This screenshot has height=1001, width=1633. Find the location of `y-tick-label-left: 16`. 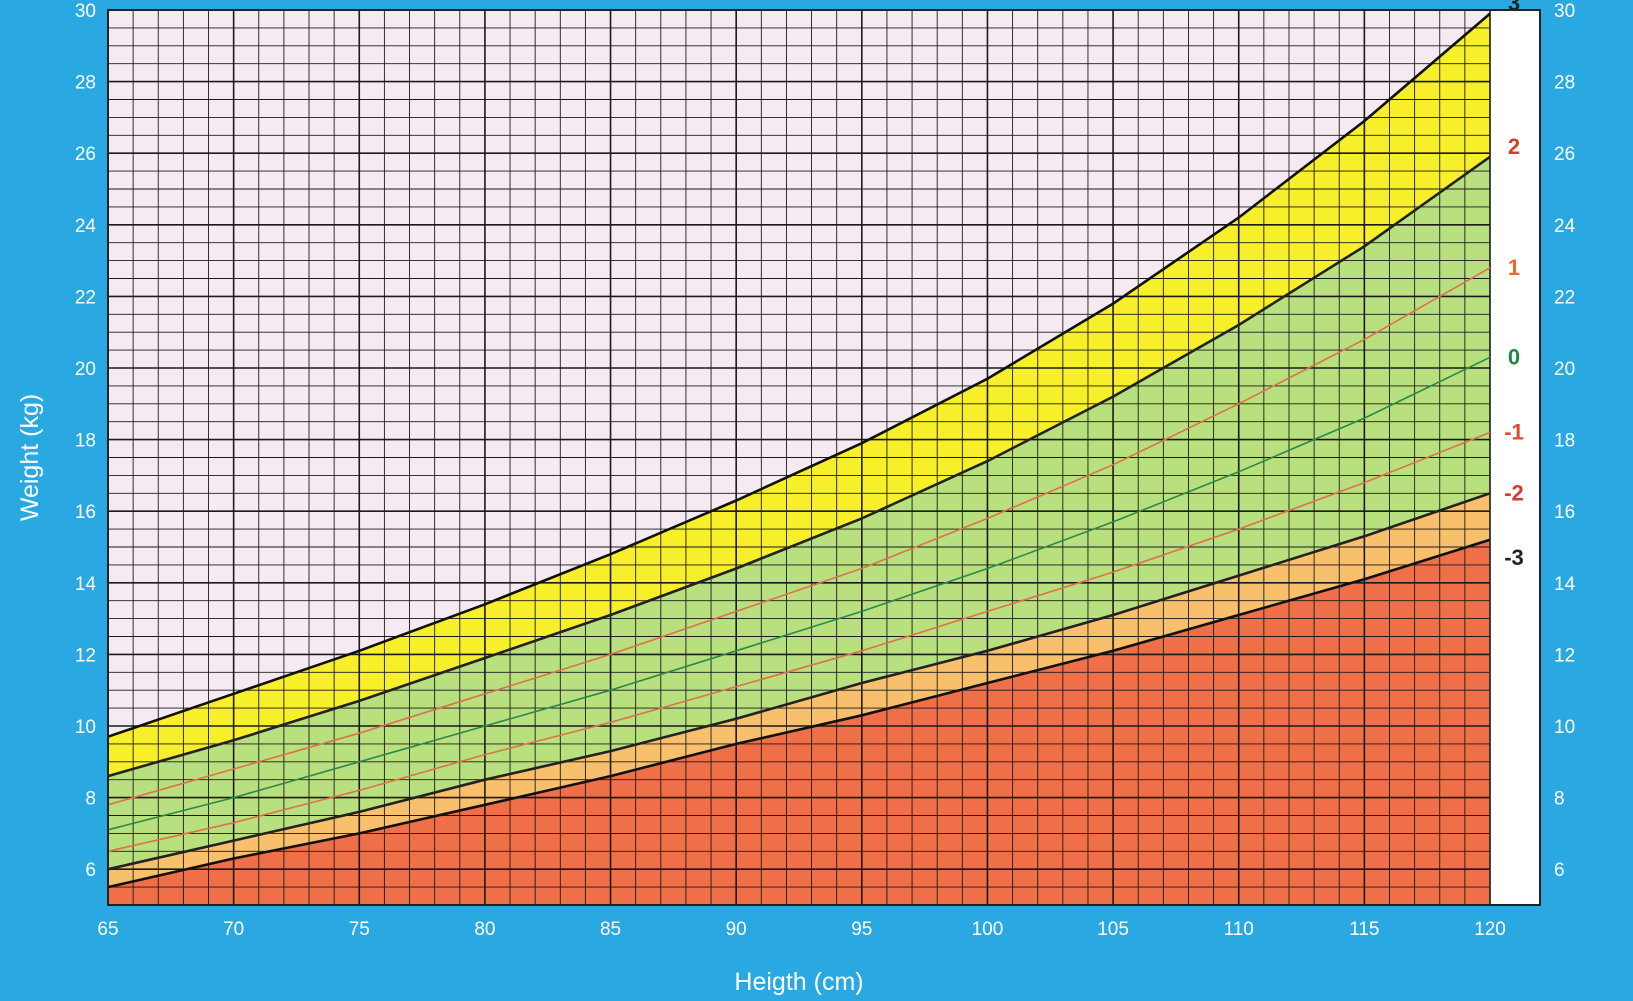

y-tick-label-left: 16 is located at coordinates (85, 512).